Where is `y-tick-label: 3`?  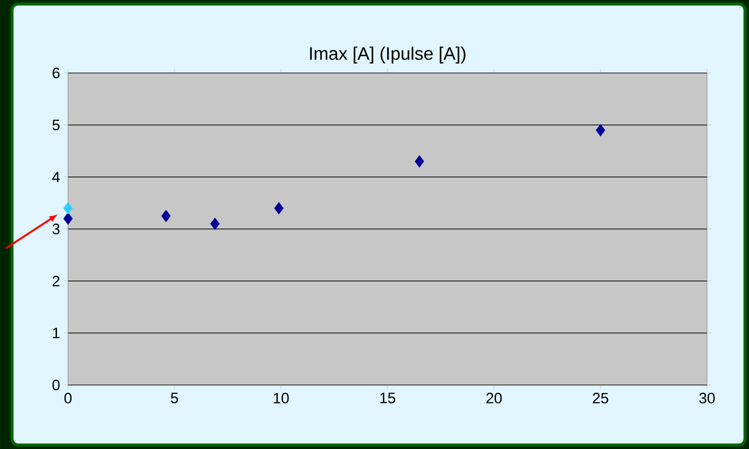
y-tick-label: 3 is located at coordinates (56, 229).